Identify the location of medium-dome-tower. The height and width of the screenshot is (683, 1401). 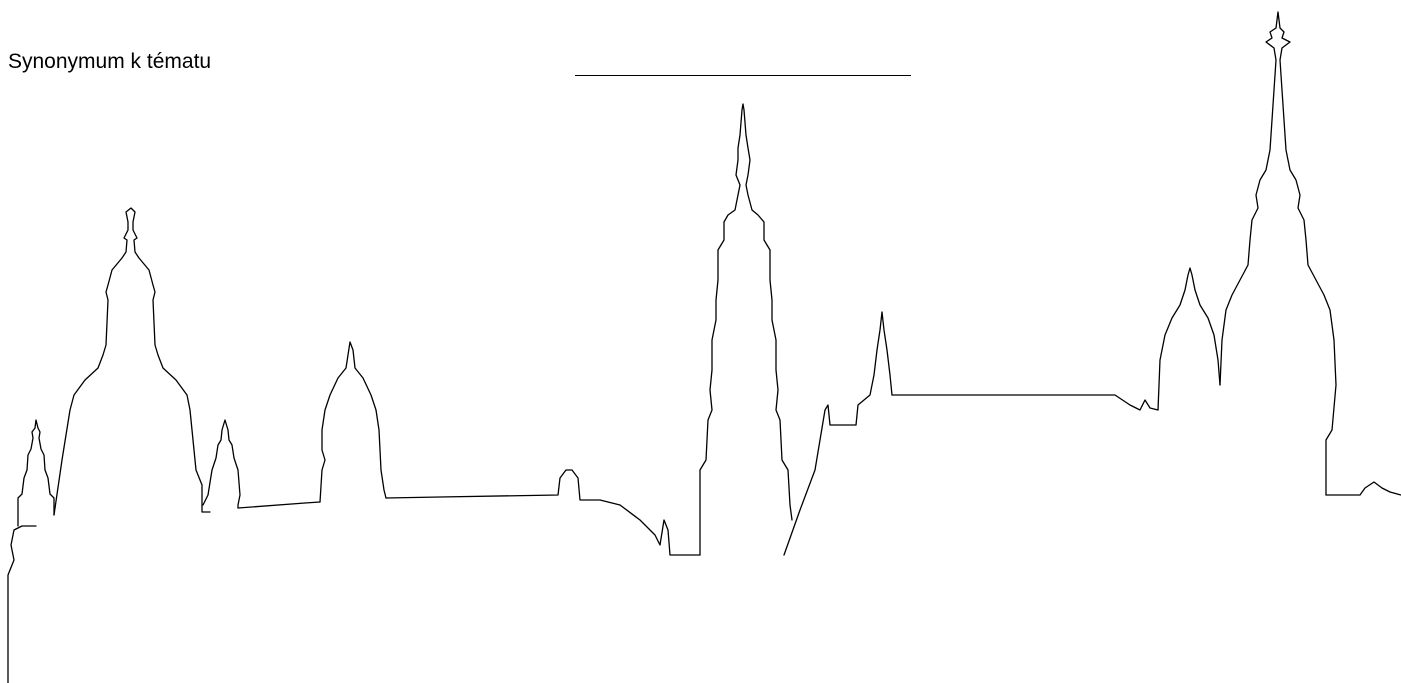
(353, 422).